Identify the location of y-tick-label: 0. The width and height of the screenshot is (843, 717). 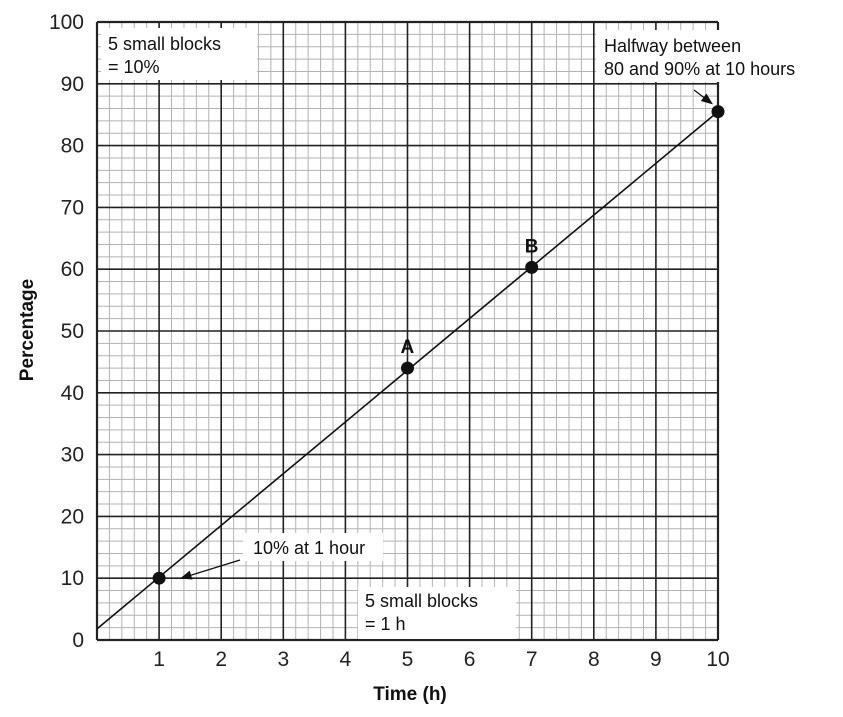
(78, 640).